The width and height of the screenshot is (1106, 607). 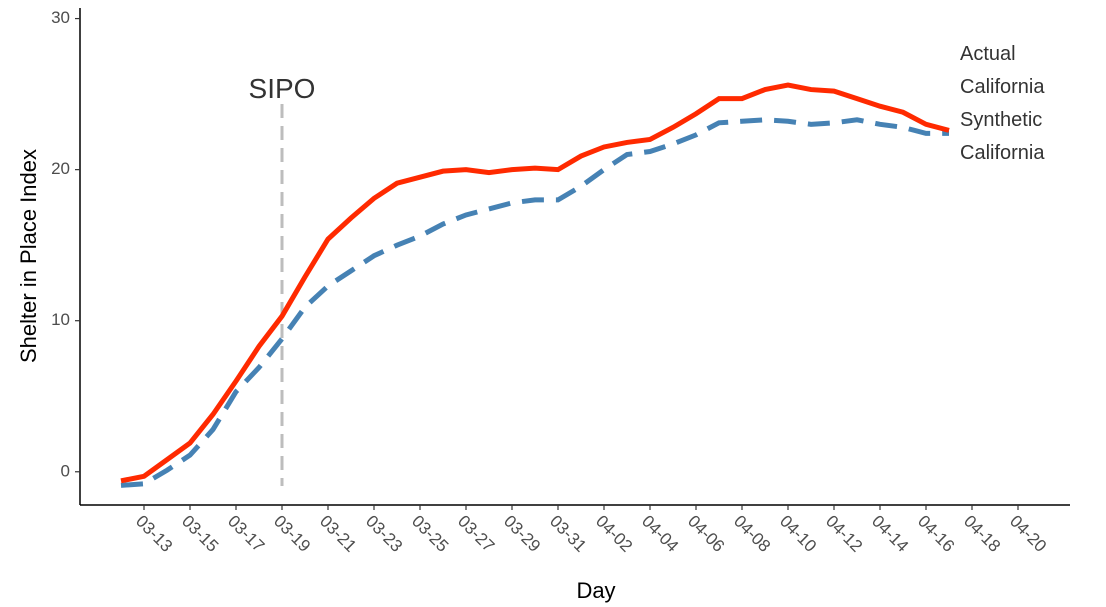 What do you see at coordinates (522, 534) in the screenshot?
I see `x-tick-label: 03-29` at bounding box center [522, 534].